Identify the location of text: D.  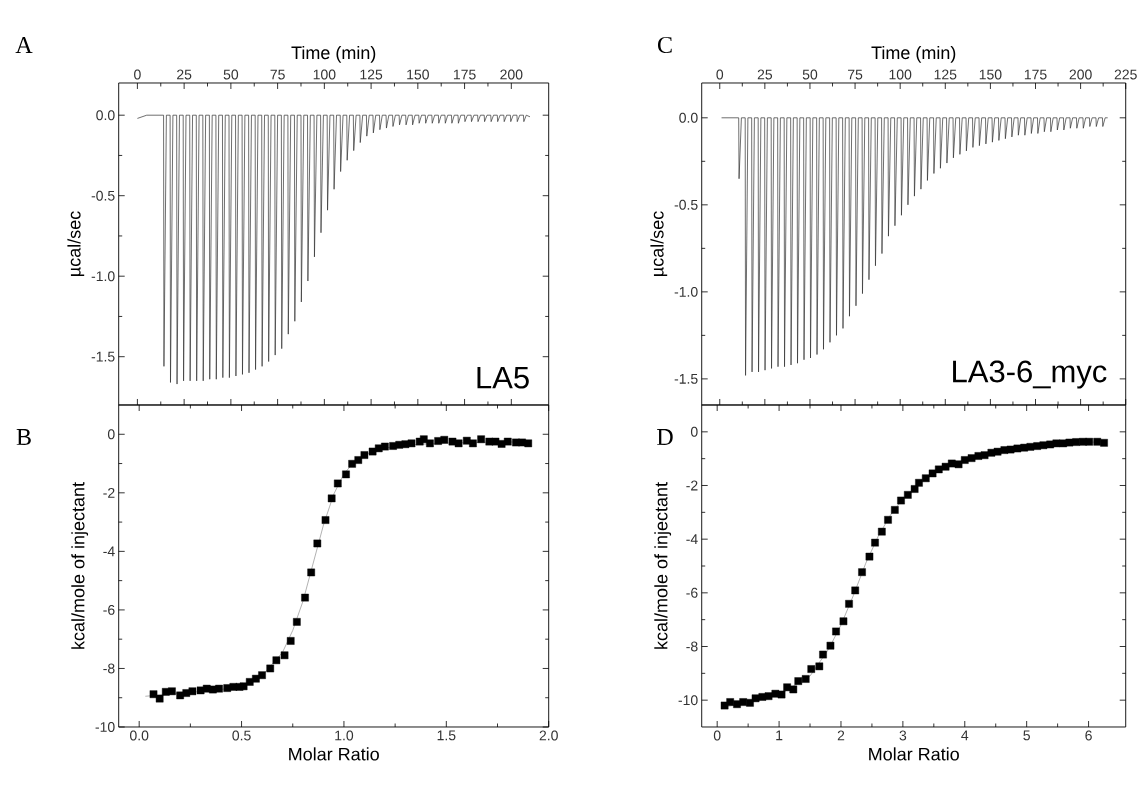
(665, 437).